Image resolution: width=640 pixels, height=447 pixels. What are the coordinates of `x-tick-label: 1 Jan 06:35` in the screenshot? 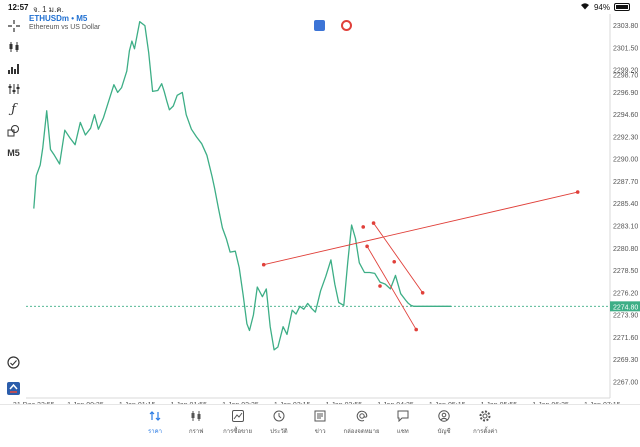 It's located at (550, 403).